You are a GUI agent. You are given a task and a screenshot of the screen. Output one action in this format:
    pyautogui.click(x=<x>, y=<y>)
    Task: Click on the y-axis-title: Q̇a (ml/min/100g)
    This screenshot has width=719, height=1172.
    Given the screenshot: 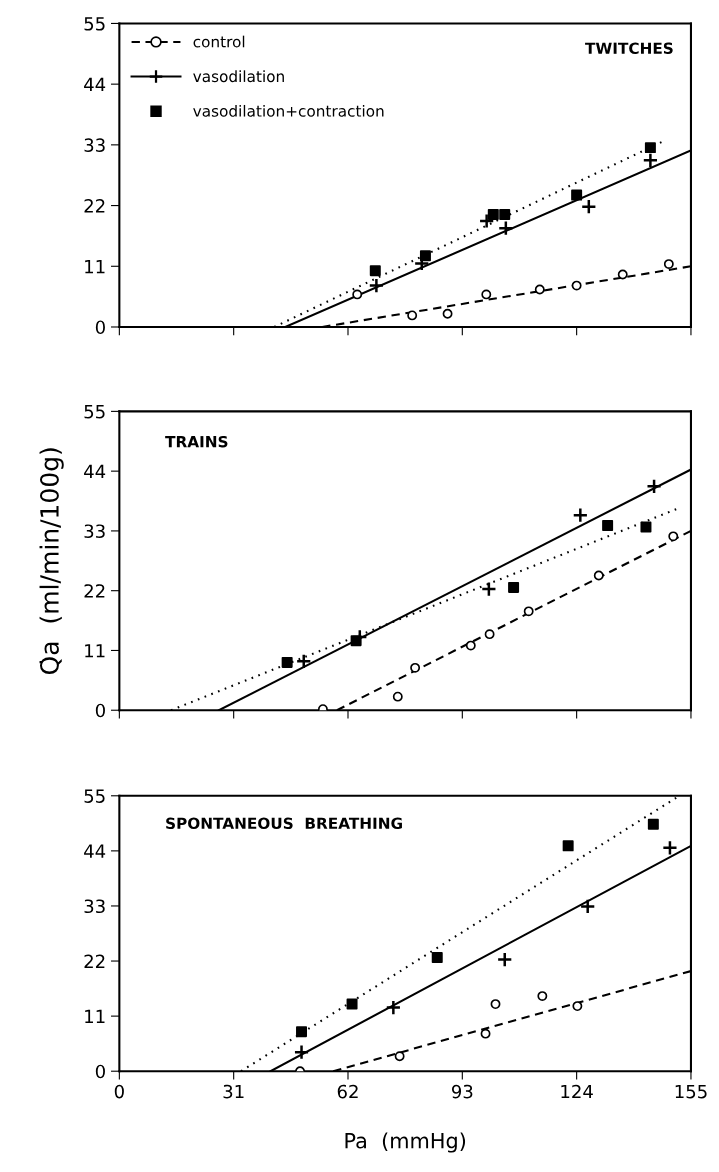 What is the action you would take?
    pyautogui.click(x=51, y=561)
    